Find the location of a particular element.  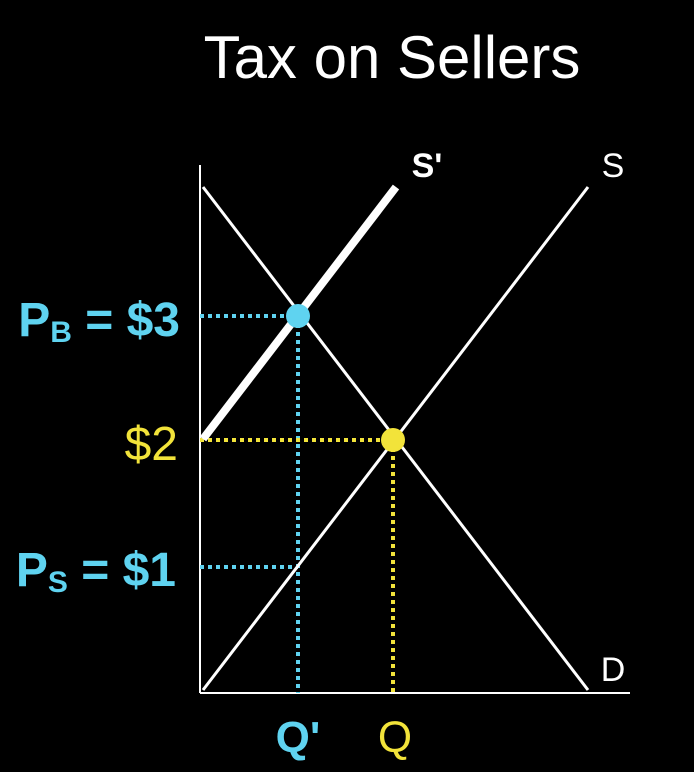

buyer-price-label: PB = $3 is located at coordinates (99, 321).